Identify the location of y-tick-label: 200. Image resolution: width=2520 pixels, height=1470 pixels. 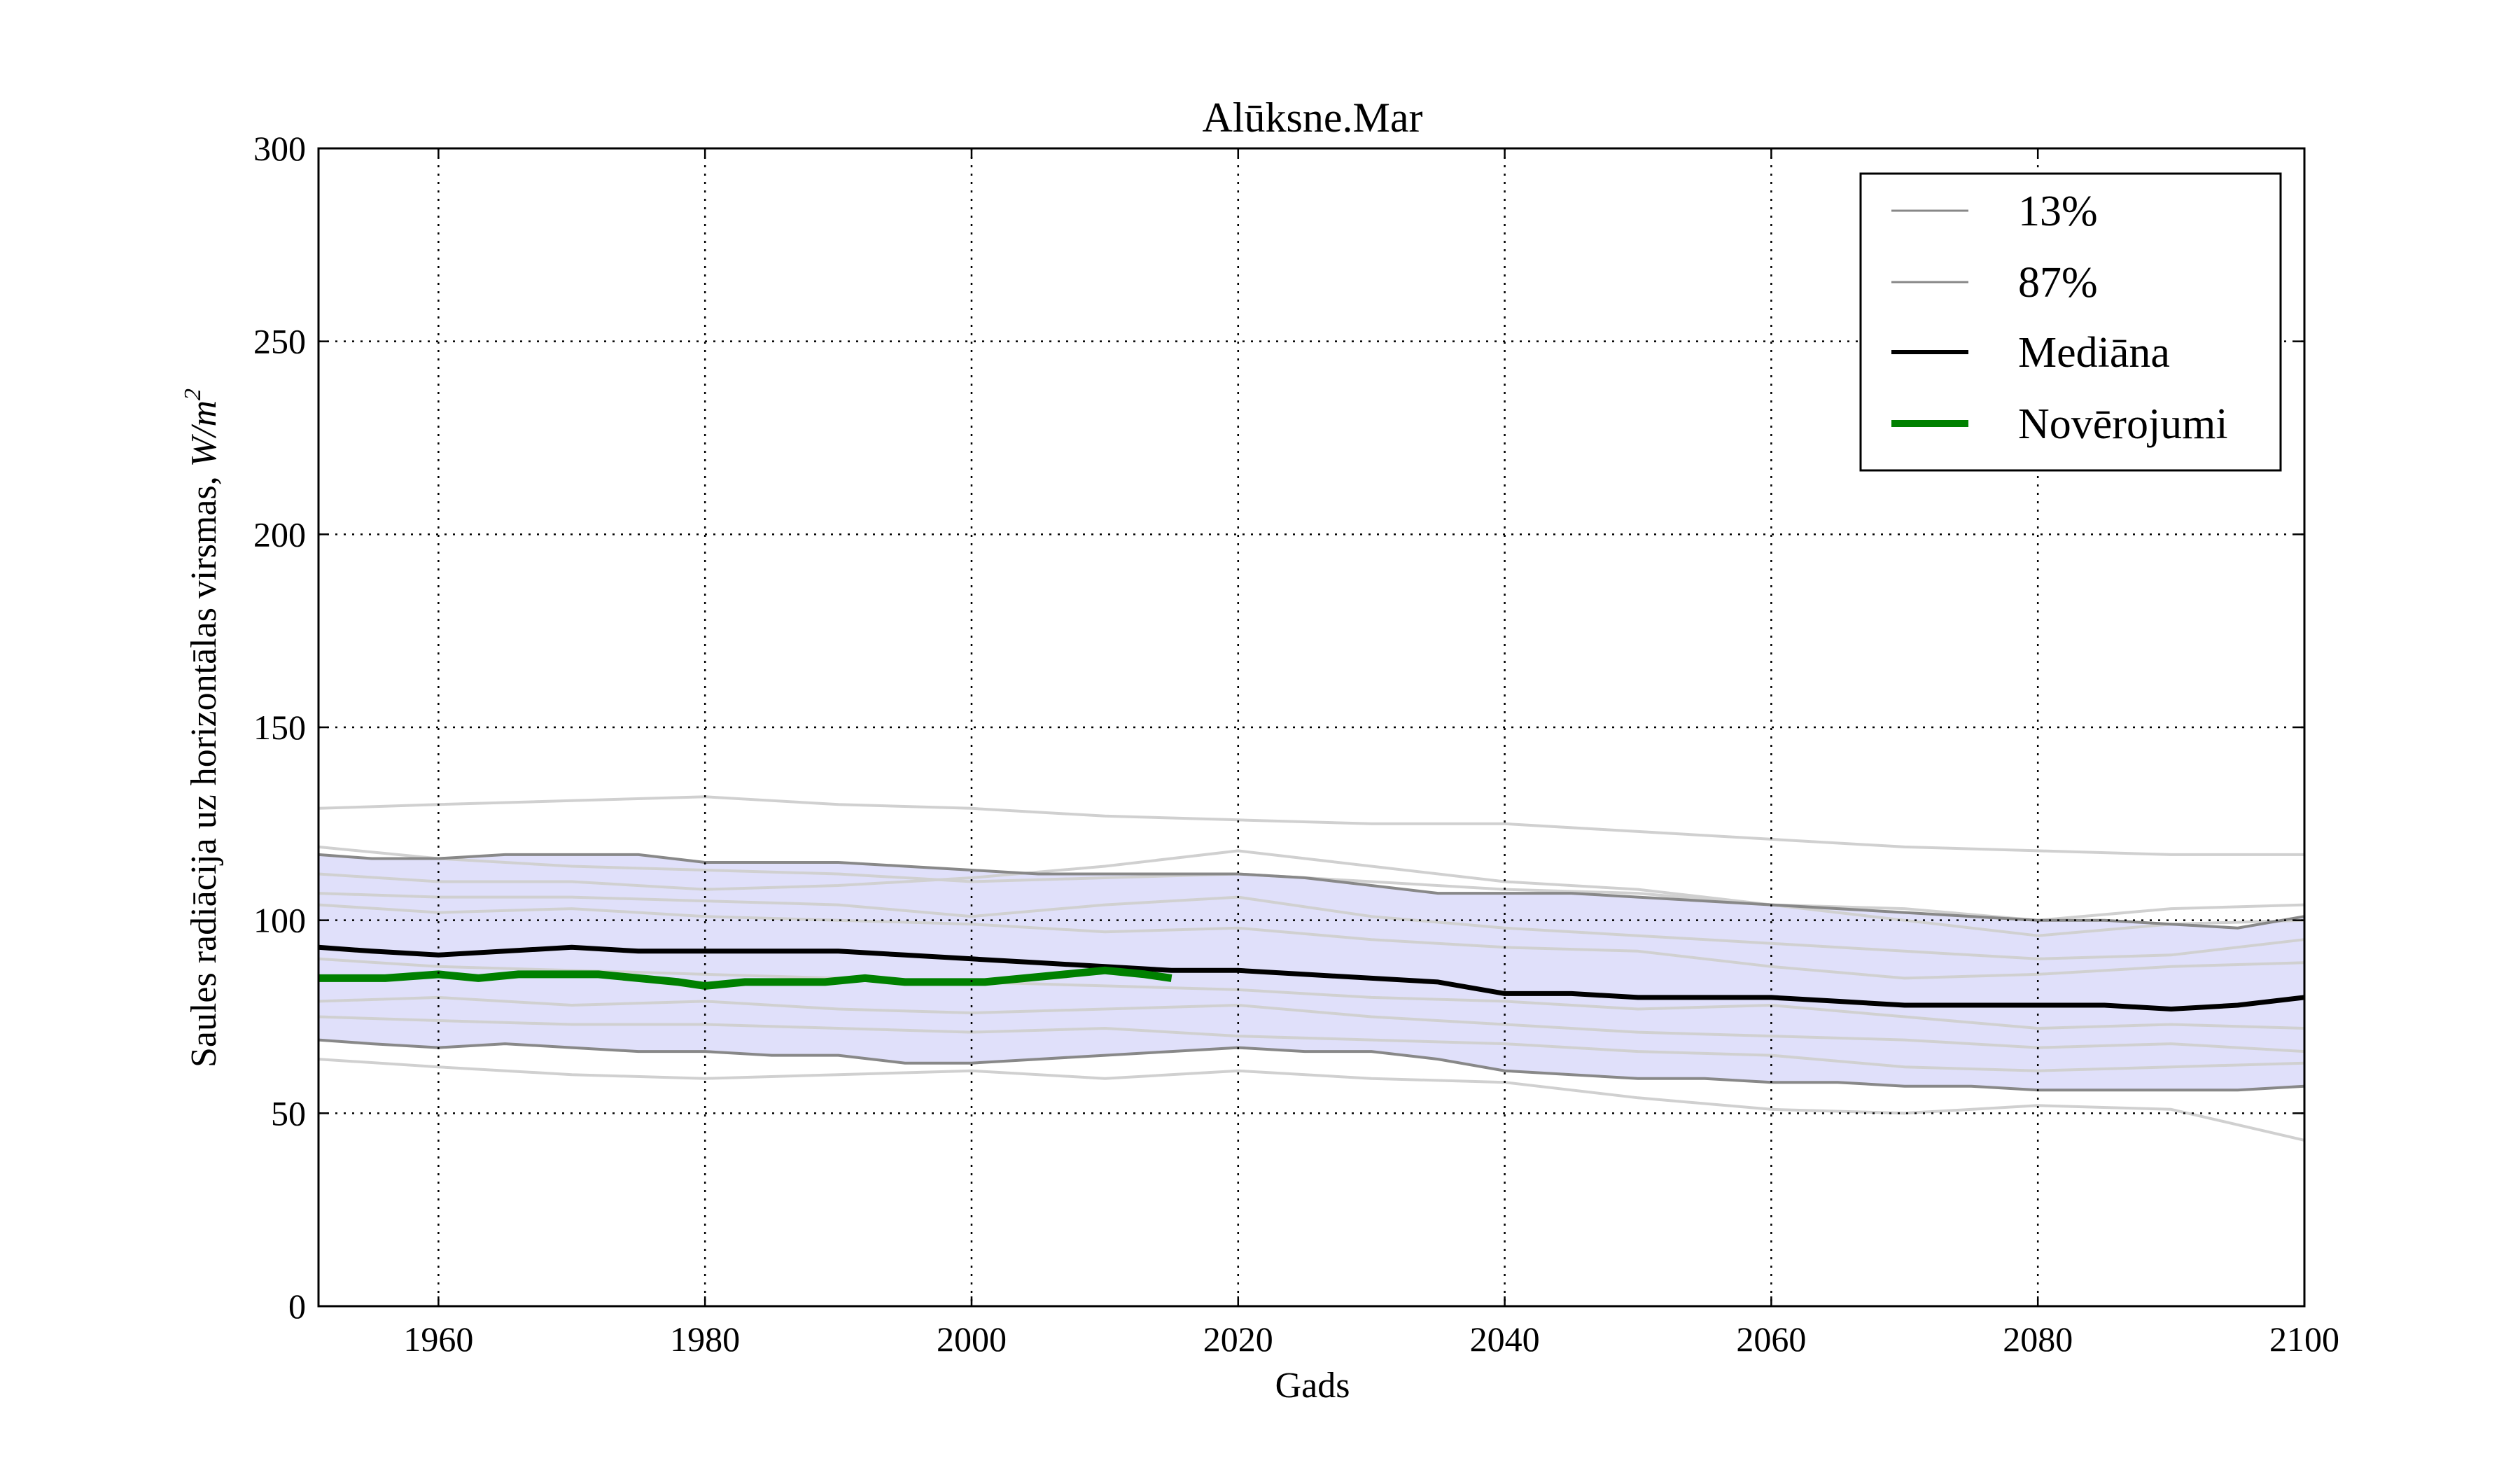
(279, 534).